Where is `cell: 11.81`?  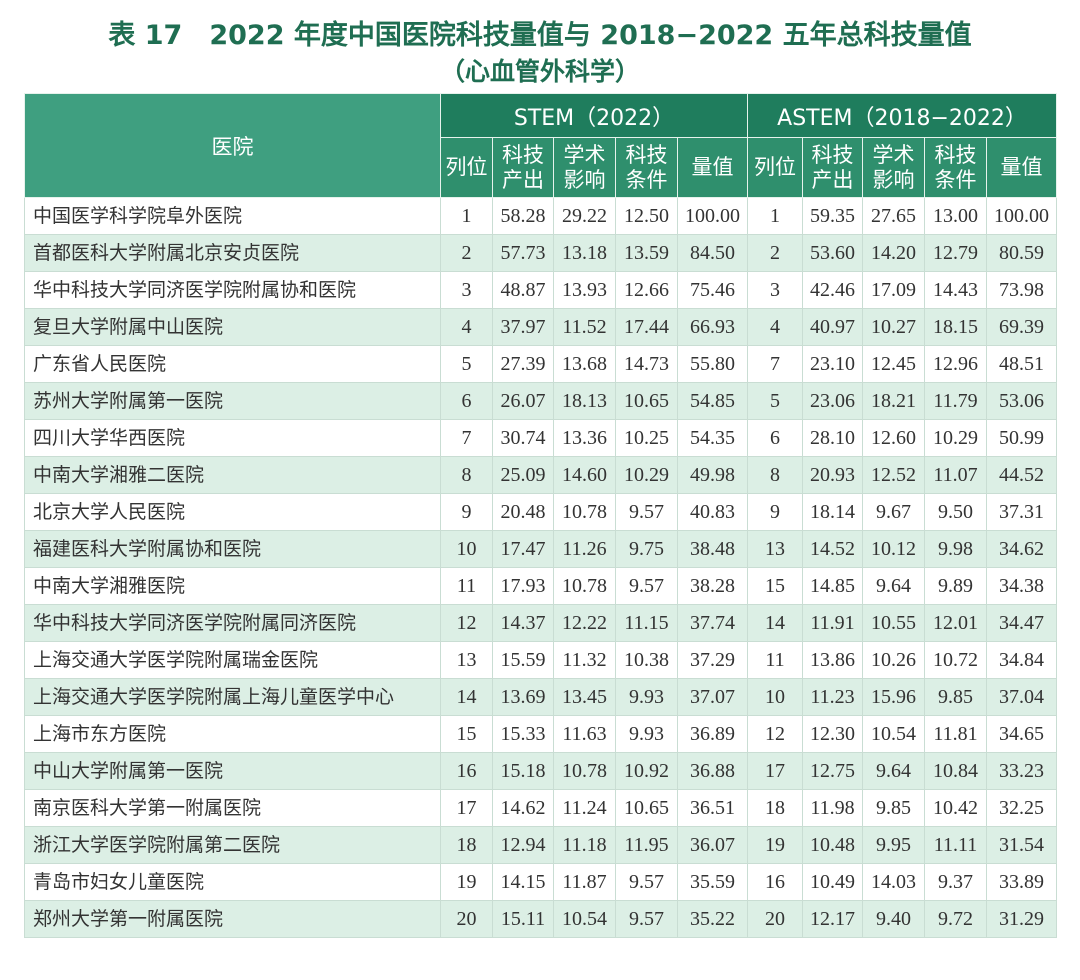
cell: 11.81 is located at coordinates (956, 734).